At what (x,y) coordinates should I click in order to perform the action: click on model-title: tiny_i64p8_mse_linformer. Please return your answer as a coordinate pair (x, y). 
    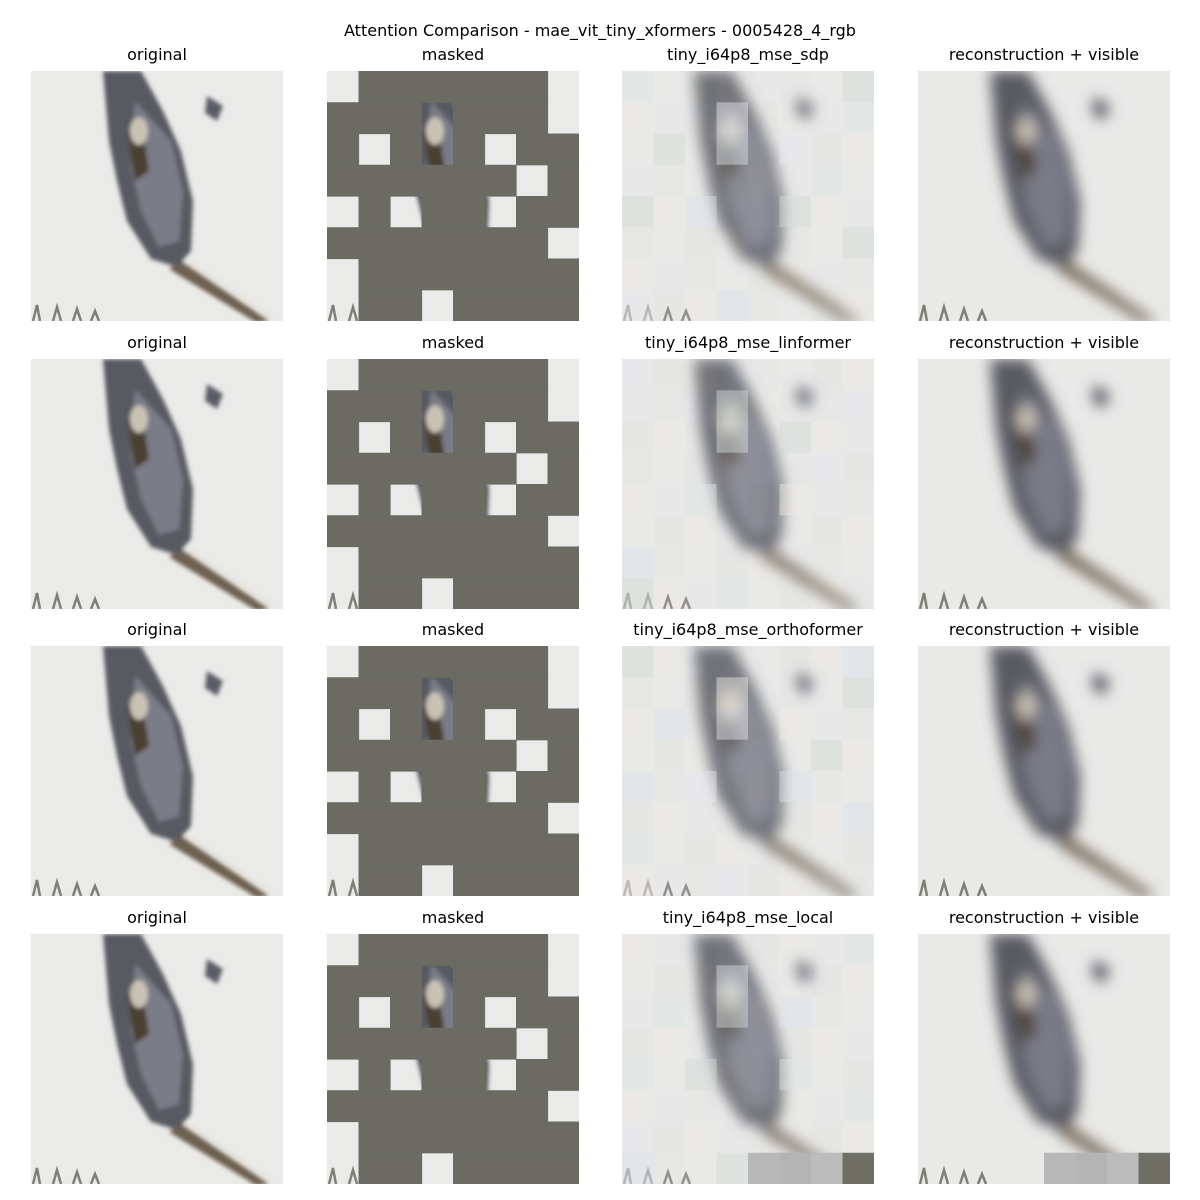
    Looking at the image, I should click on (748, 342).